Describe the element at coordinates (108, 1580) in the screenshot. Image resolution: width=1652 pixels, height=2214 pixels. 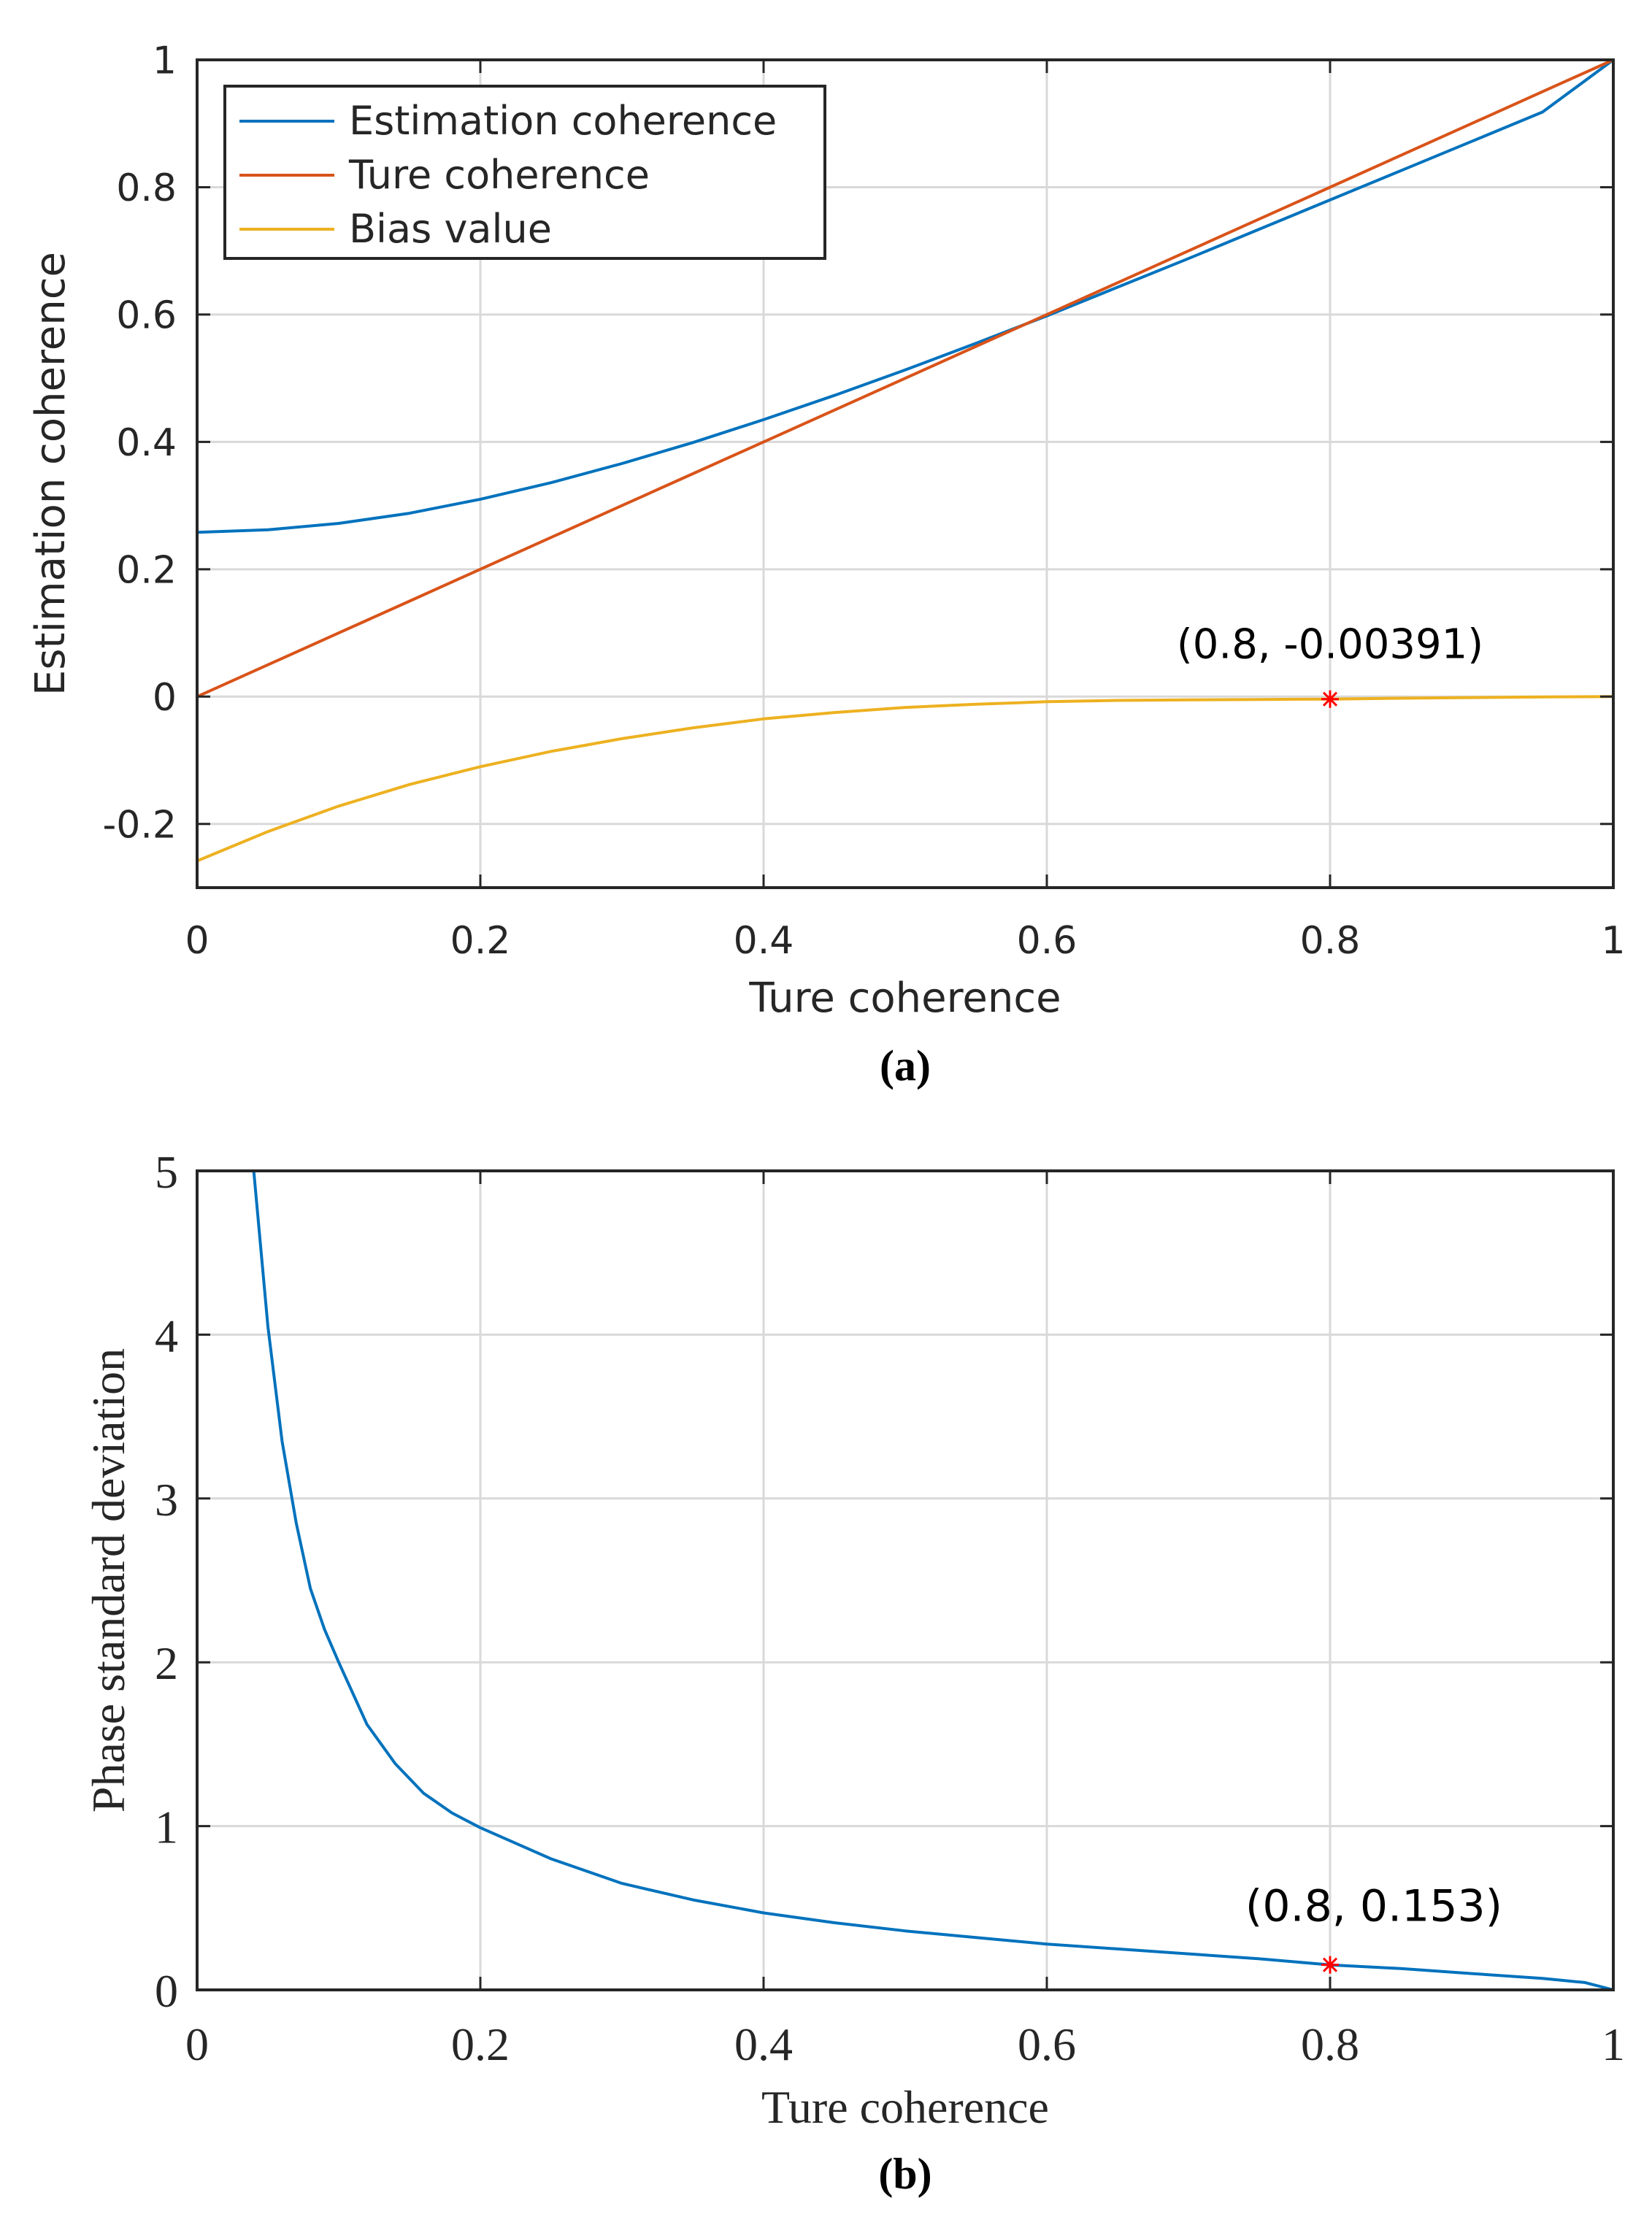
I see `y-axis-label-b: Phase standard deviation` at that location.